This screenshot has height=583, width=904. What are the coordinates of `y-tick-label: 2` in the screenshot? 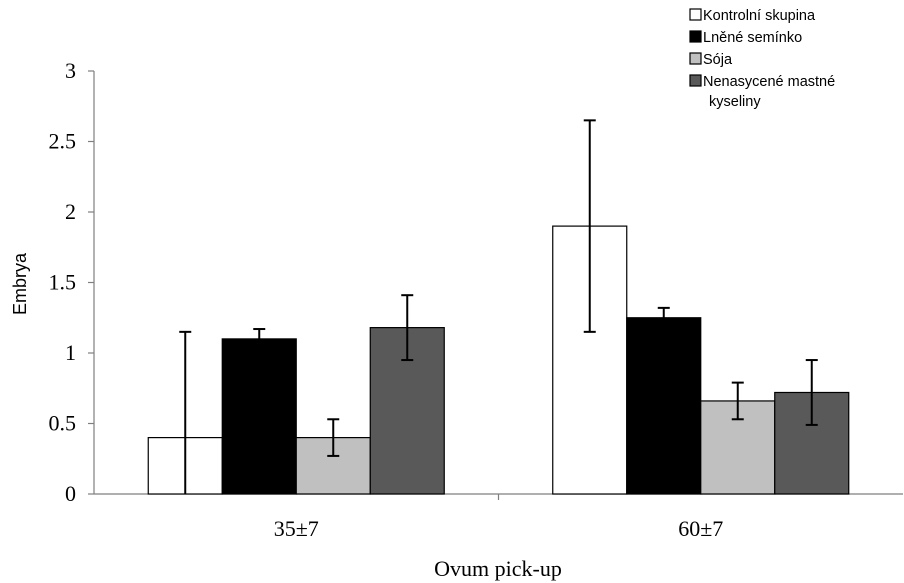 It's located at (70, 211).